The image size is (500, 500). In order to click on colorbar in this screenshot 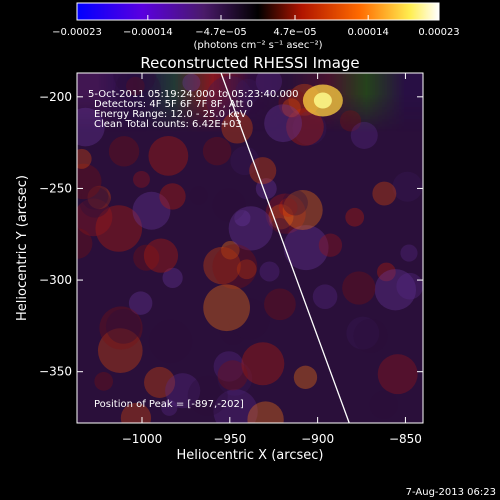, I will do `click(258, 11)`.